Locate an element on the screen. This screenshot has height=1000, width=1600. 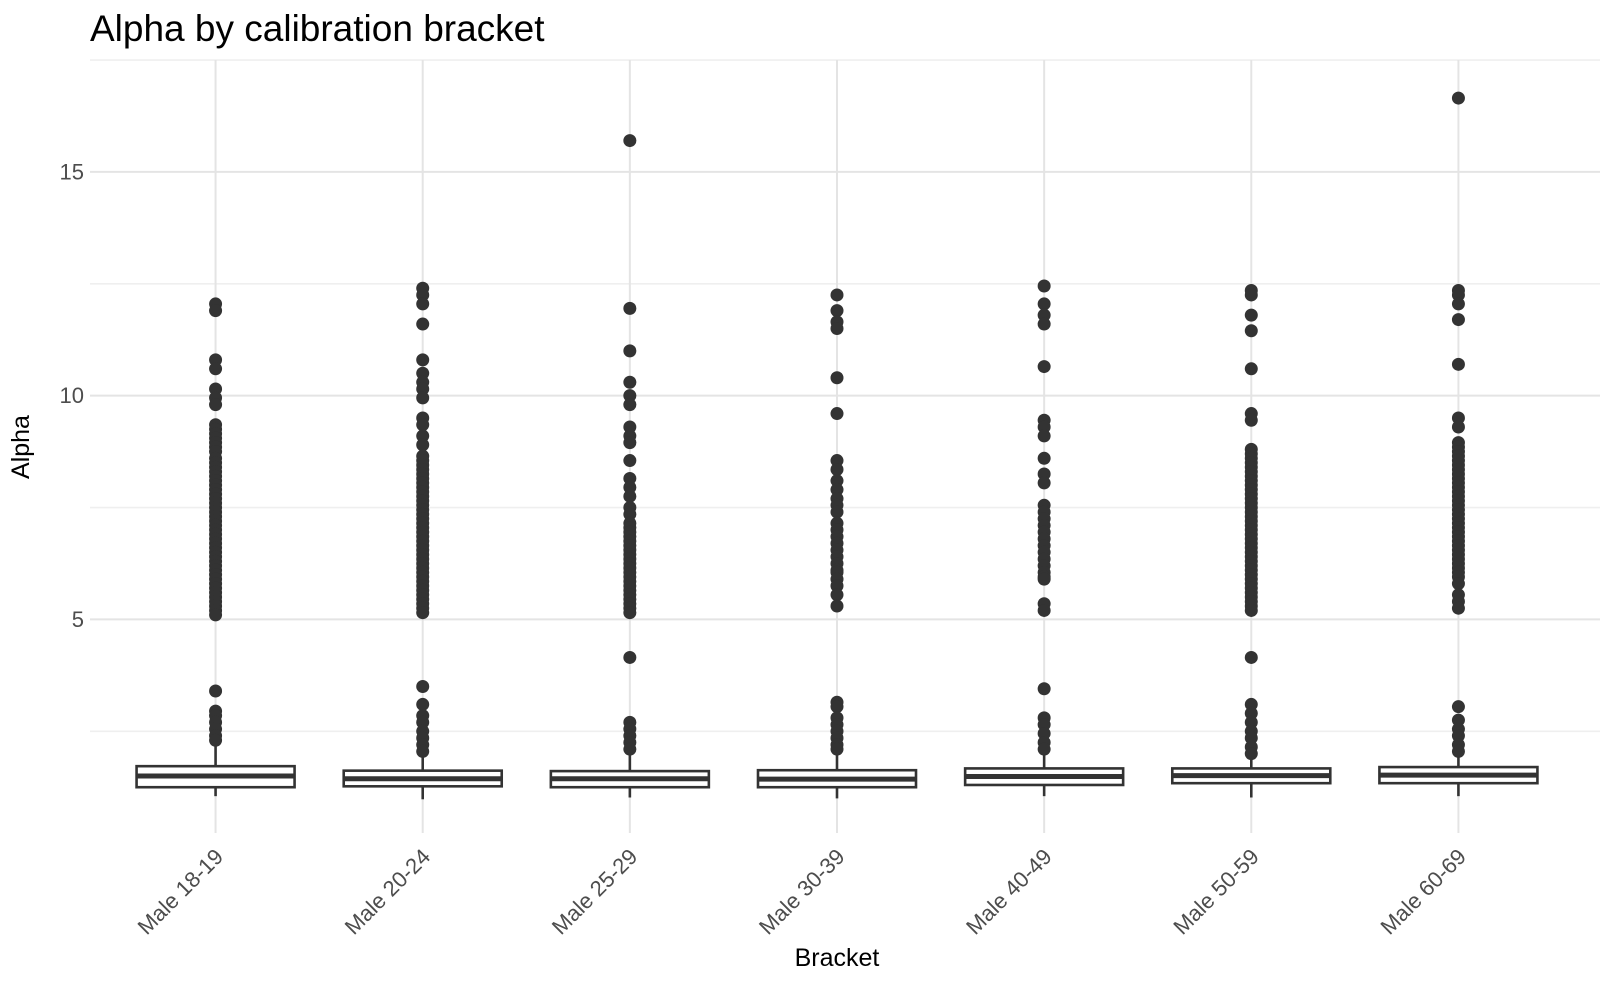
x-tick-label: Male 18-19 is located at coordinates (181, 892).